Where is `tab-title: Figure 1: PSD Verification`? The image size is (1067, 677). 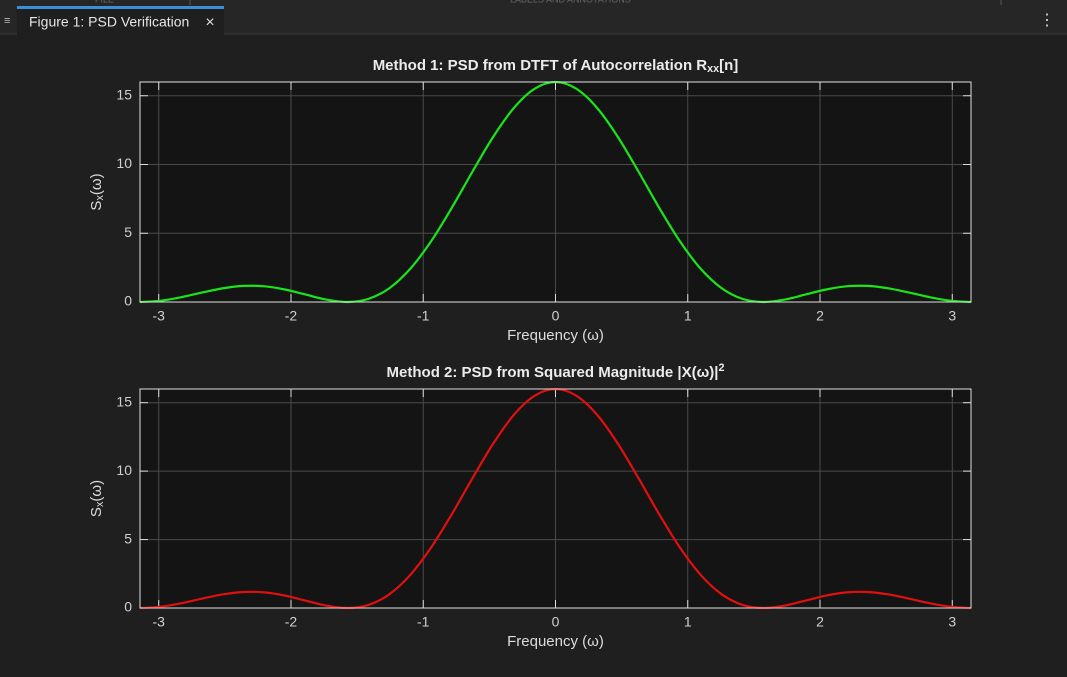 tab-title: Figure 1: PSD Verification is located at coordinates (109, 22).